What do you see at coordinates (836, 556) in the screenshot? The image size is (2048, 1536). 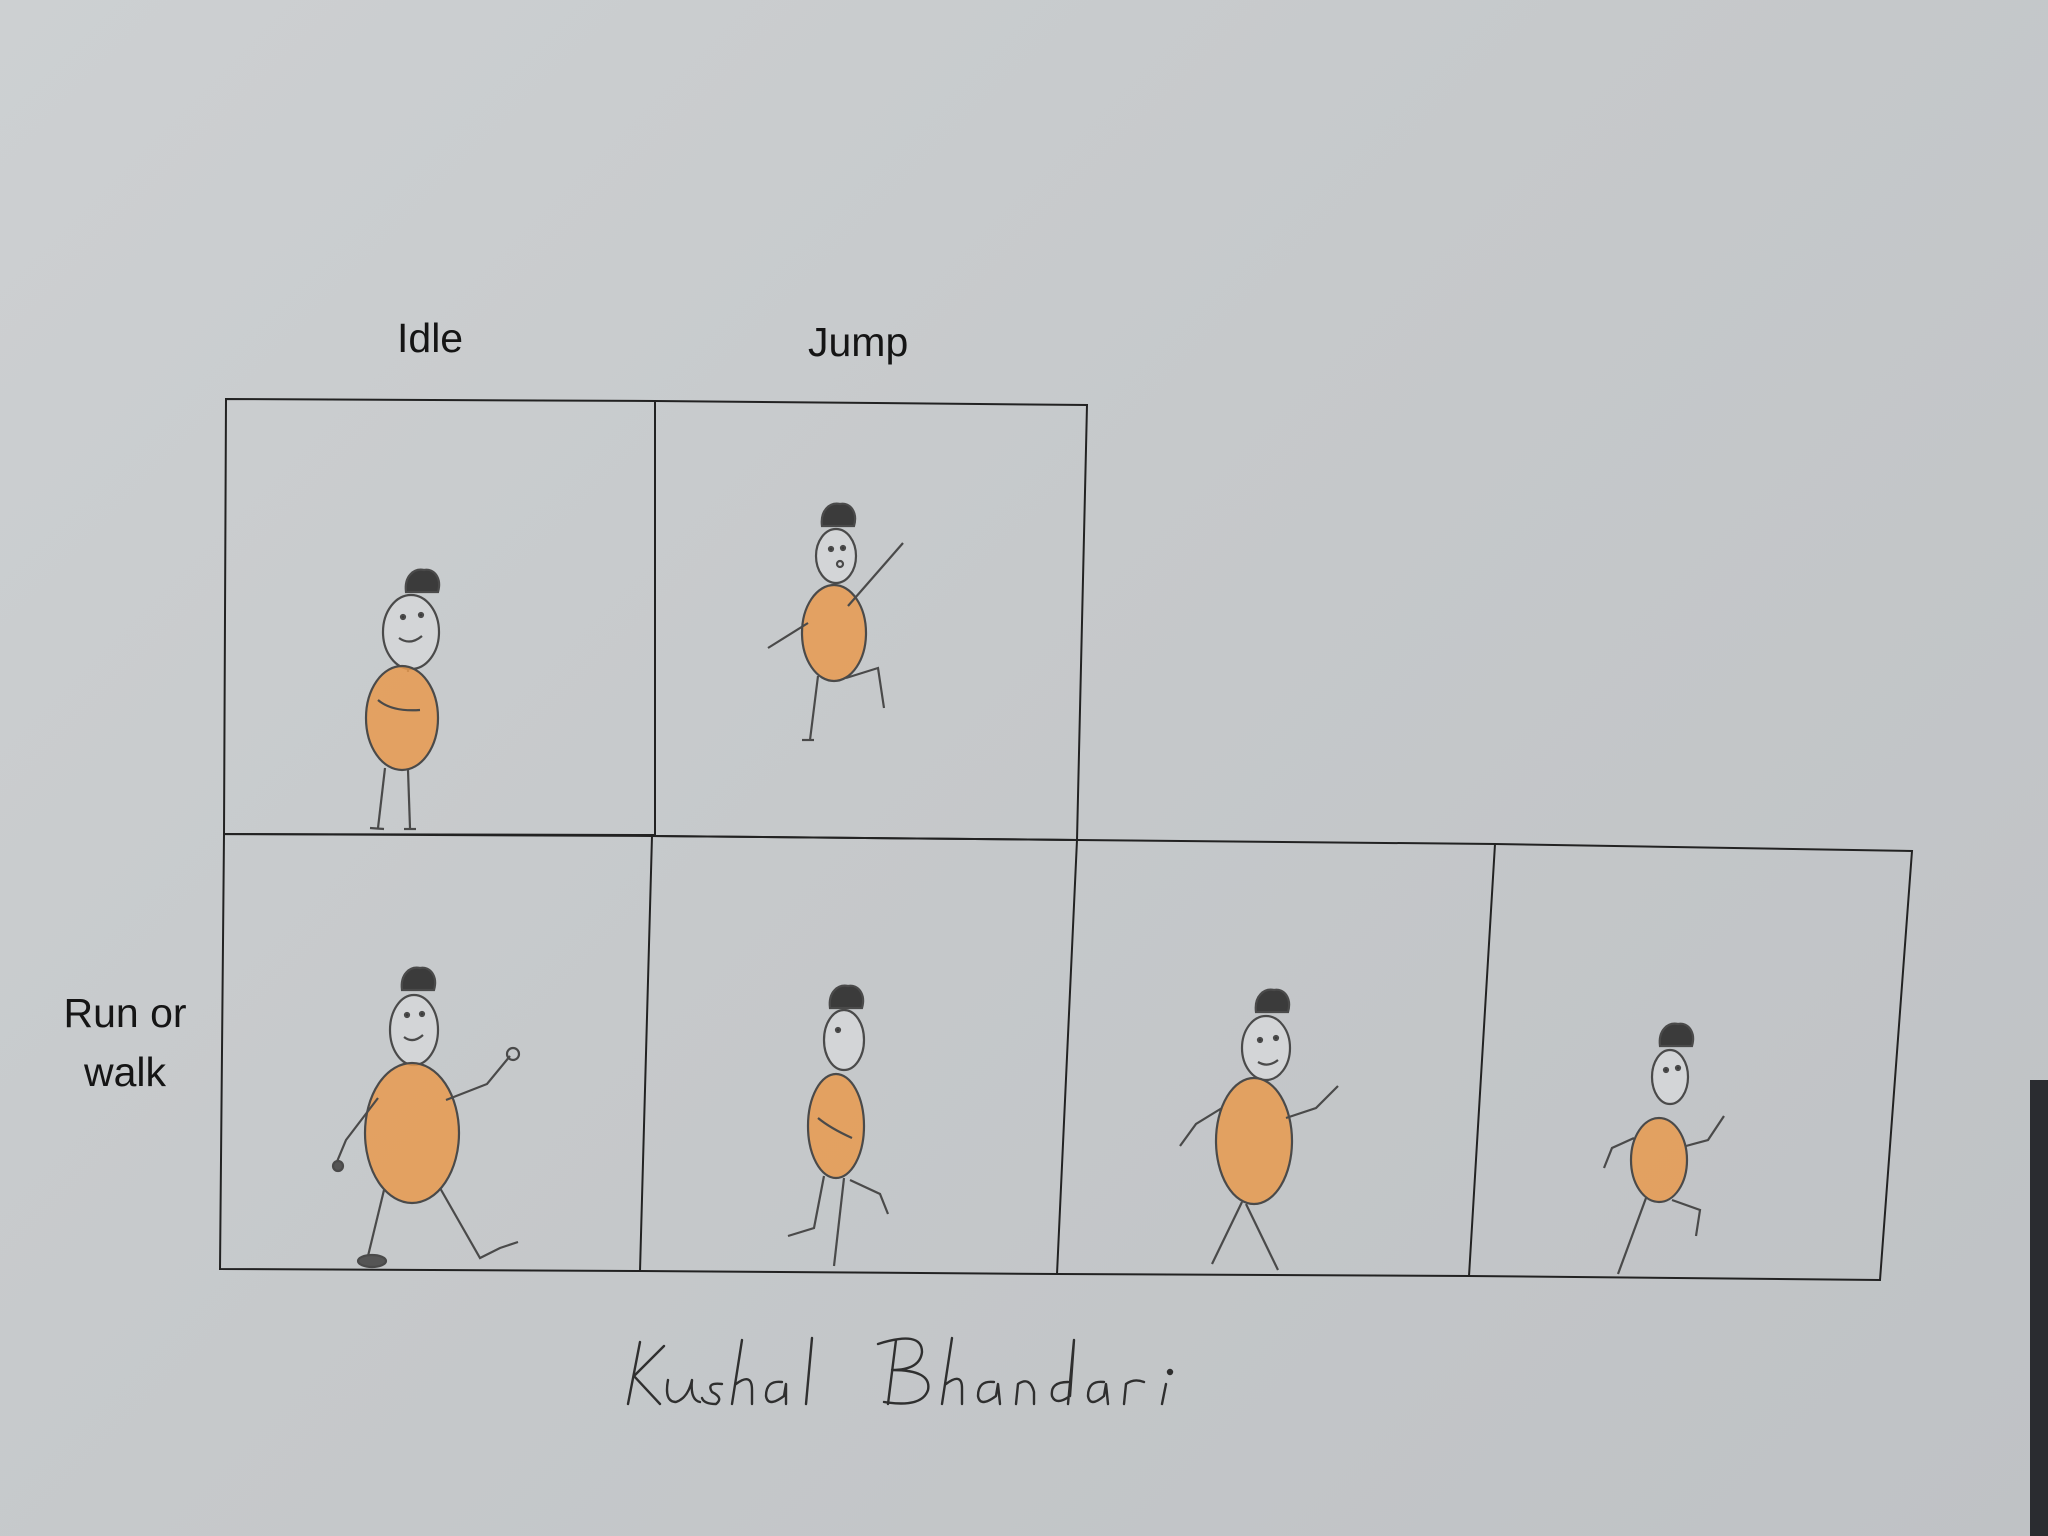 I see `jump-head` at bounding box center [836, 556].